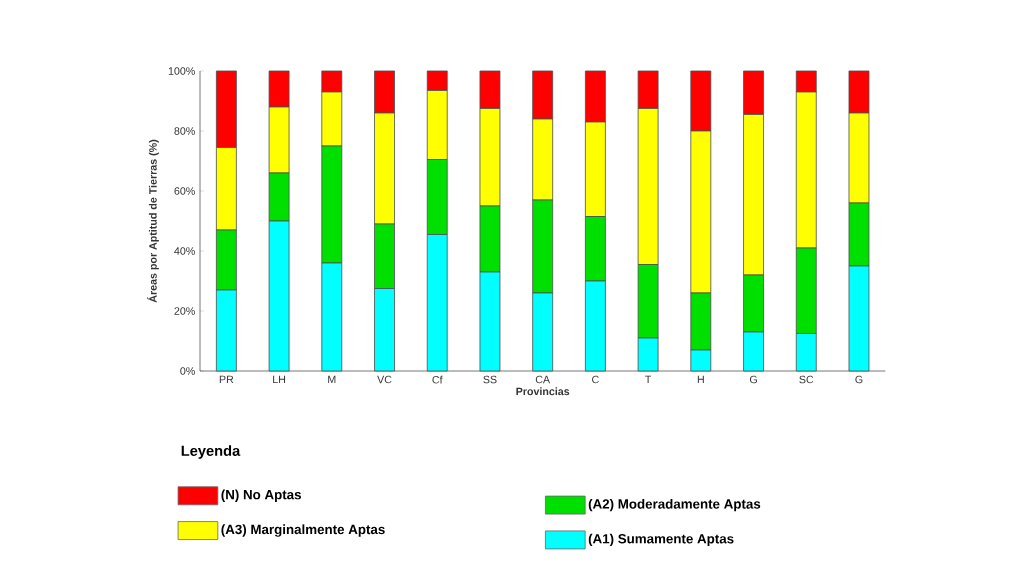 This screenshot has width=1010, height=572. What do you see at coordinates (490, 379) in the screenshot?
I see `x-tick-label: SS` at bounding box center [490, 379].